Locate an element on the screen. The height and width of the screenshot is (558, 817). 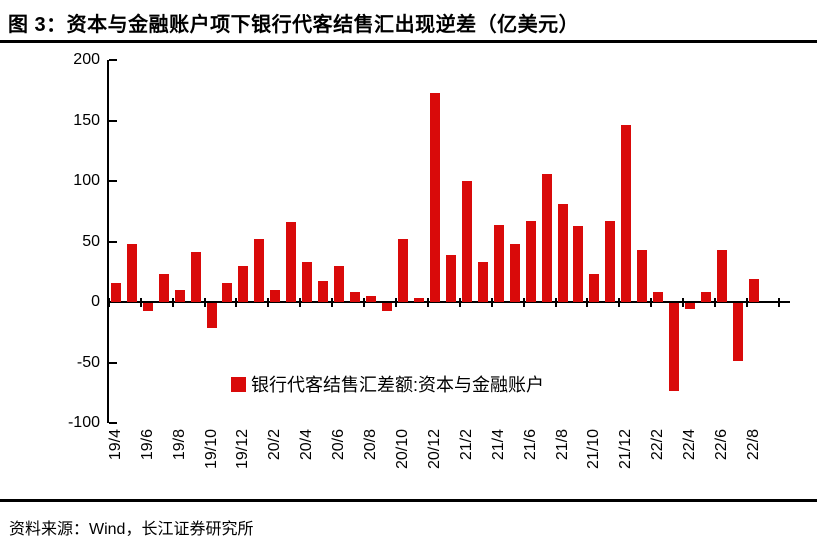
y-axis-label: 200 is located at coordinates (86, 59).